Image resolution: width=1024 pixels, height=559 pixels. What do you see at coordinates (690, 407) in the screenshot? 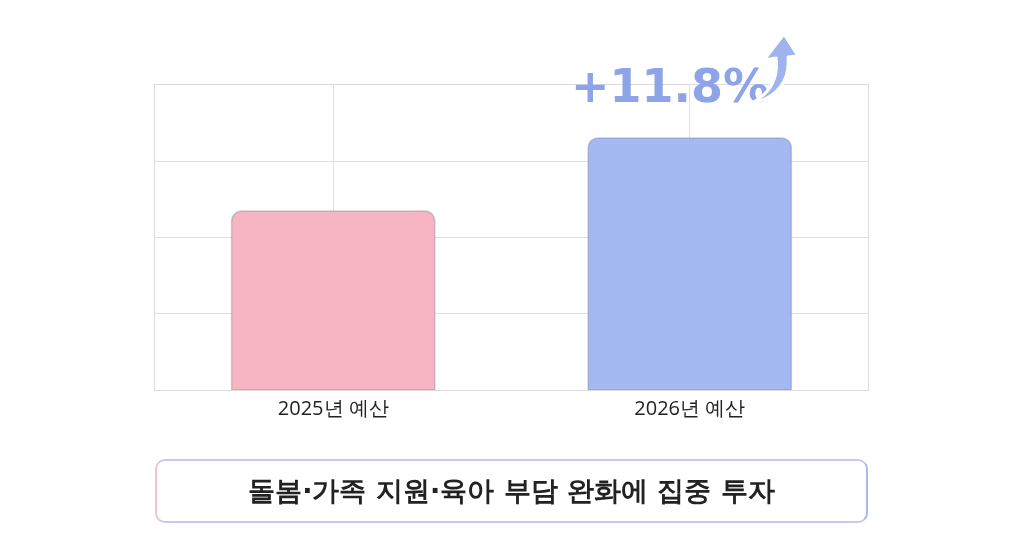
I see `x-tick-label: 2026년 예산` at bounding box center [690, 407].